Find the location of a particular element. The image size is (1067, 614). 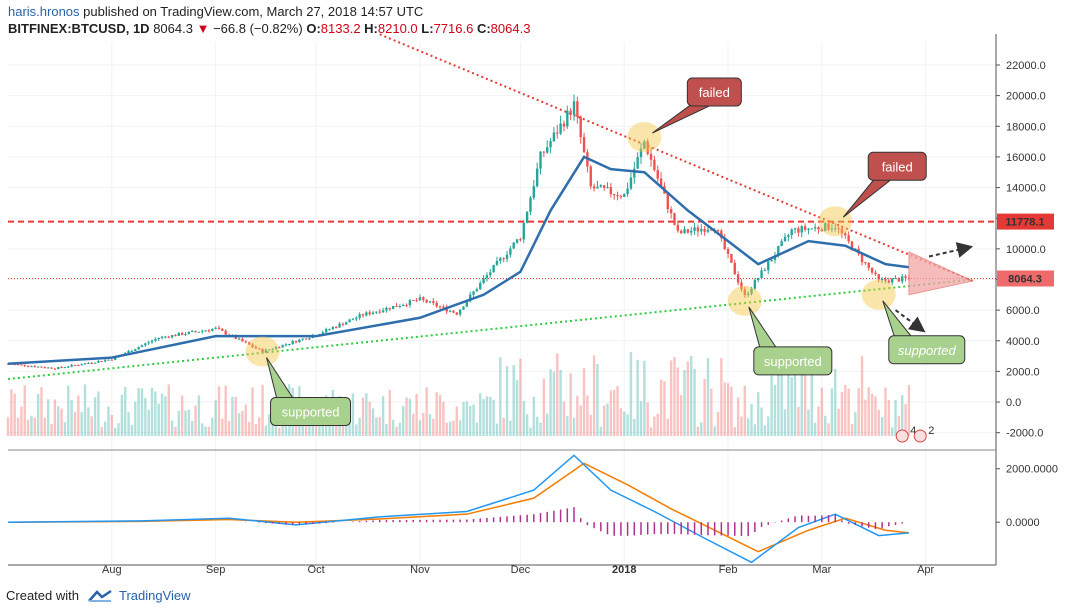

price-tick-label: 4000.0 is located at coordinates (1023, 342).